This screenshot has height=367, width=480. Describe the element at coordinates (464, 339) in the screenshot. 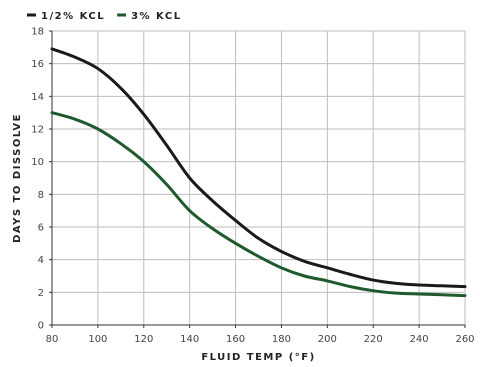

I see `x-tick-label-260: 260` at that location.